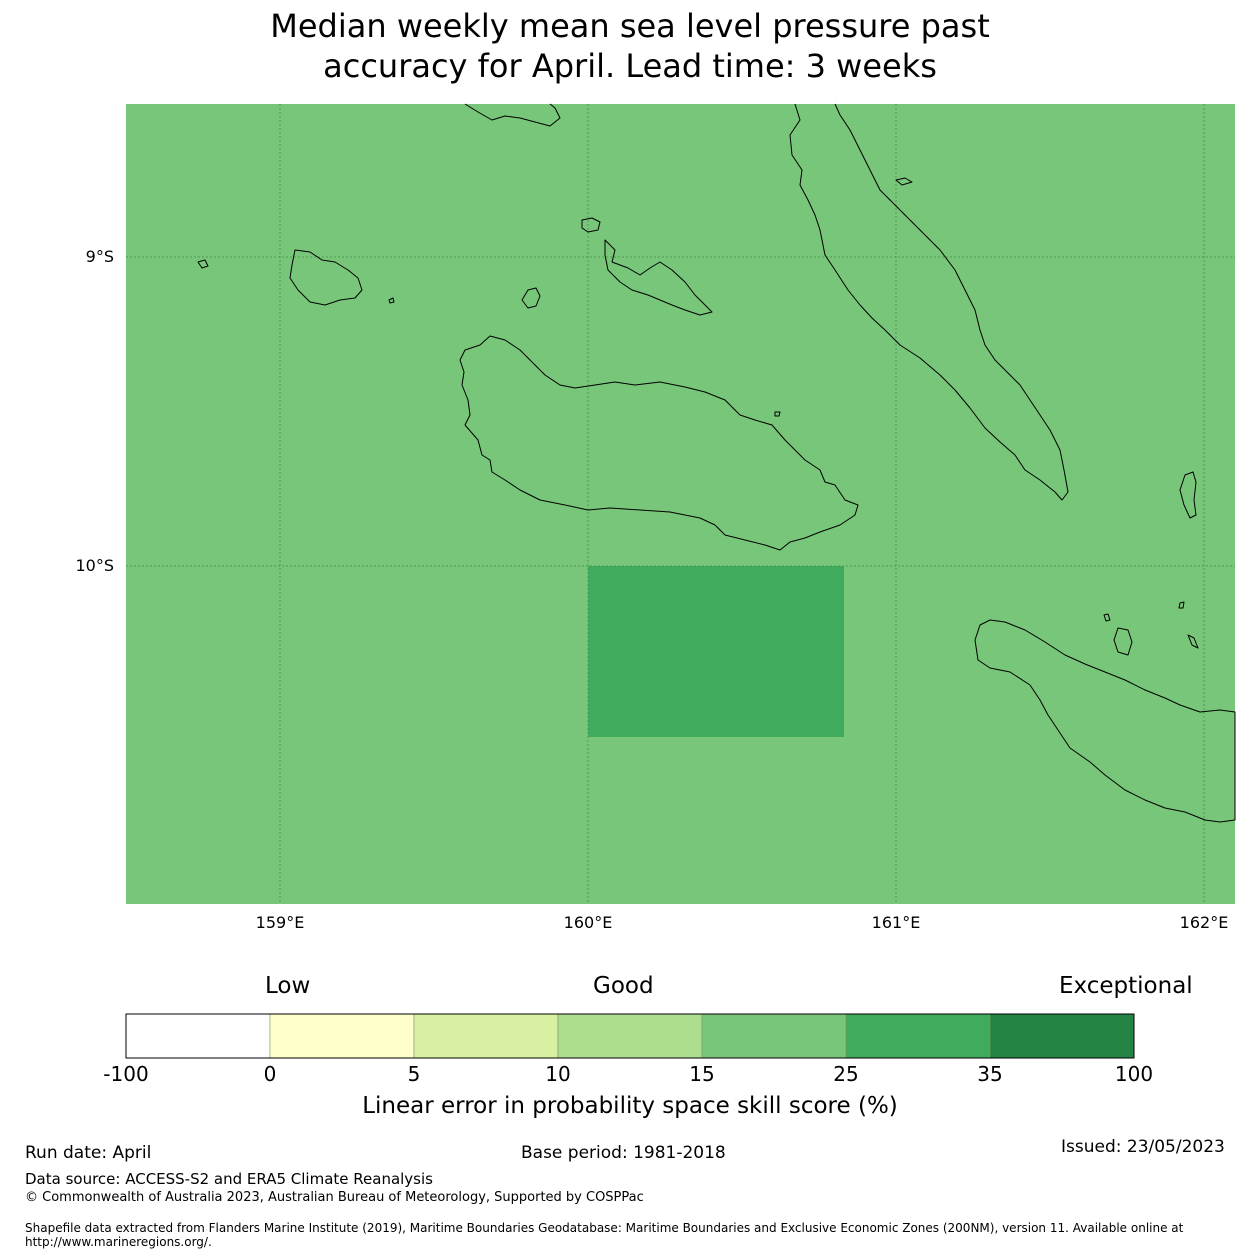  Describe the element at coordinates (126, 1074) in the screenshot. I see `colorbar-tick-0: -100` at that location.